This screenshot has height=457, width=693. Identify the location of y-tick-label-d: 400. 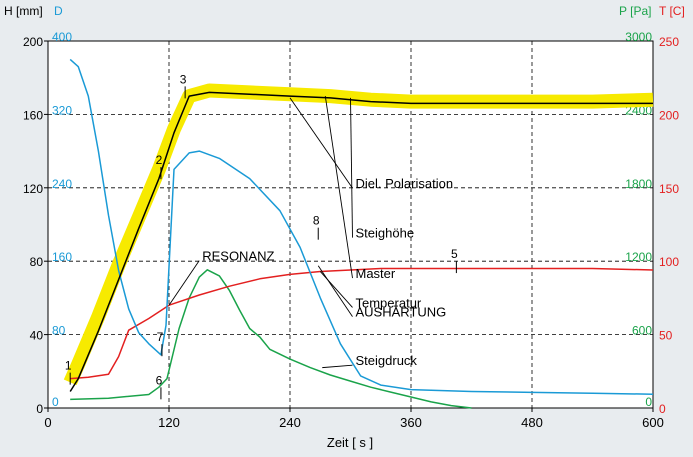
(62, 37).